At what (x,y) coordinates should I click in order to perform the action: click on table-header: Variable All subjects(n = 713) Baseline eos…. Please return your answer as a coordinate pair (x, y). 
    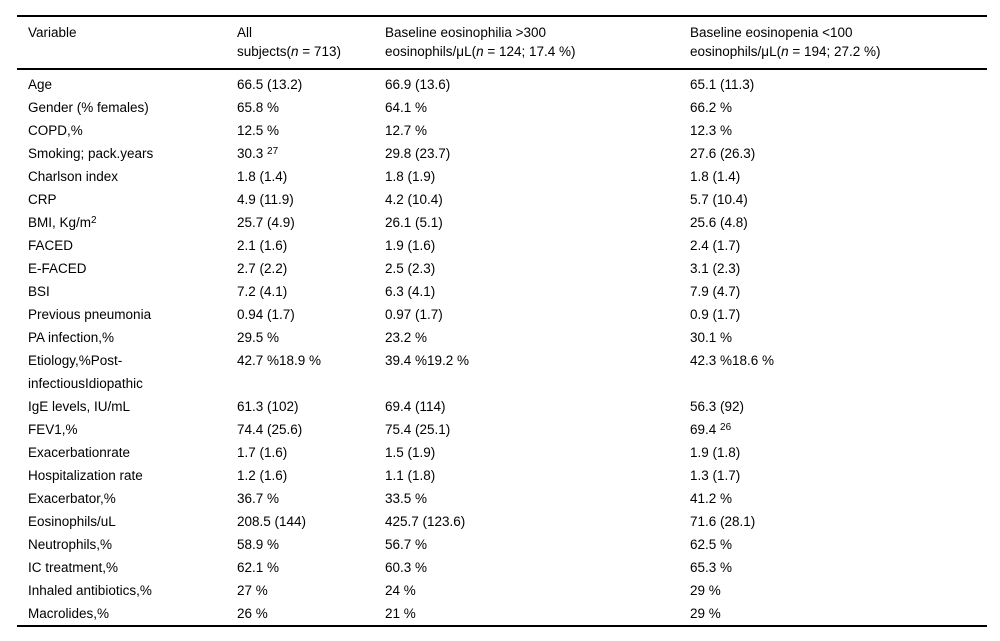
    Looking at the image, I should click on (502, 42).